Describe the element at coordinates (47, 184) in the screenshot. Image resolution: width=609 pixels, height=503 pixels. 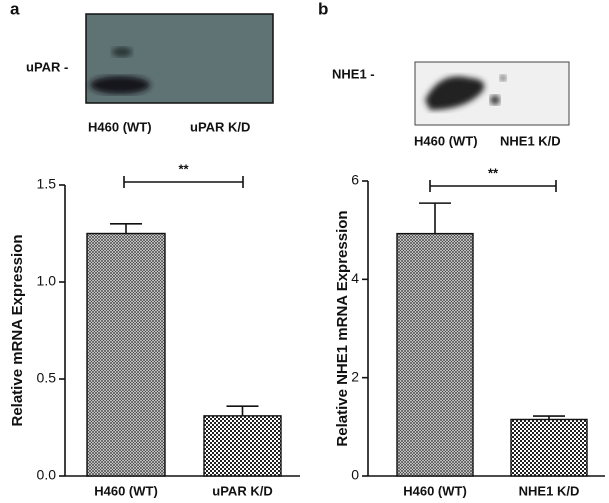
I see `y-tick-label: 1.5` at that location.